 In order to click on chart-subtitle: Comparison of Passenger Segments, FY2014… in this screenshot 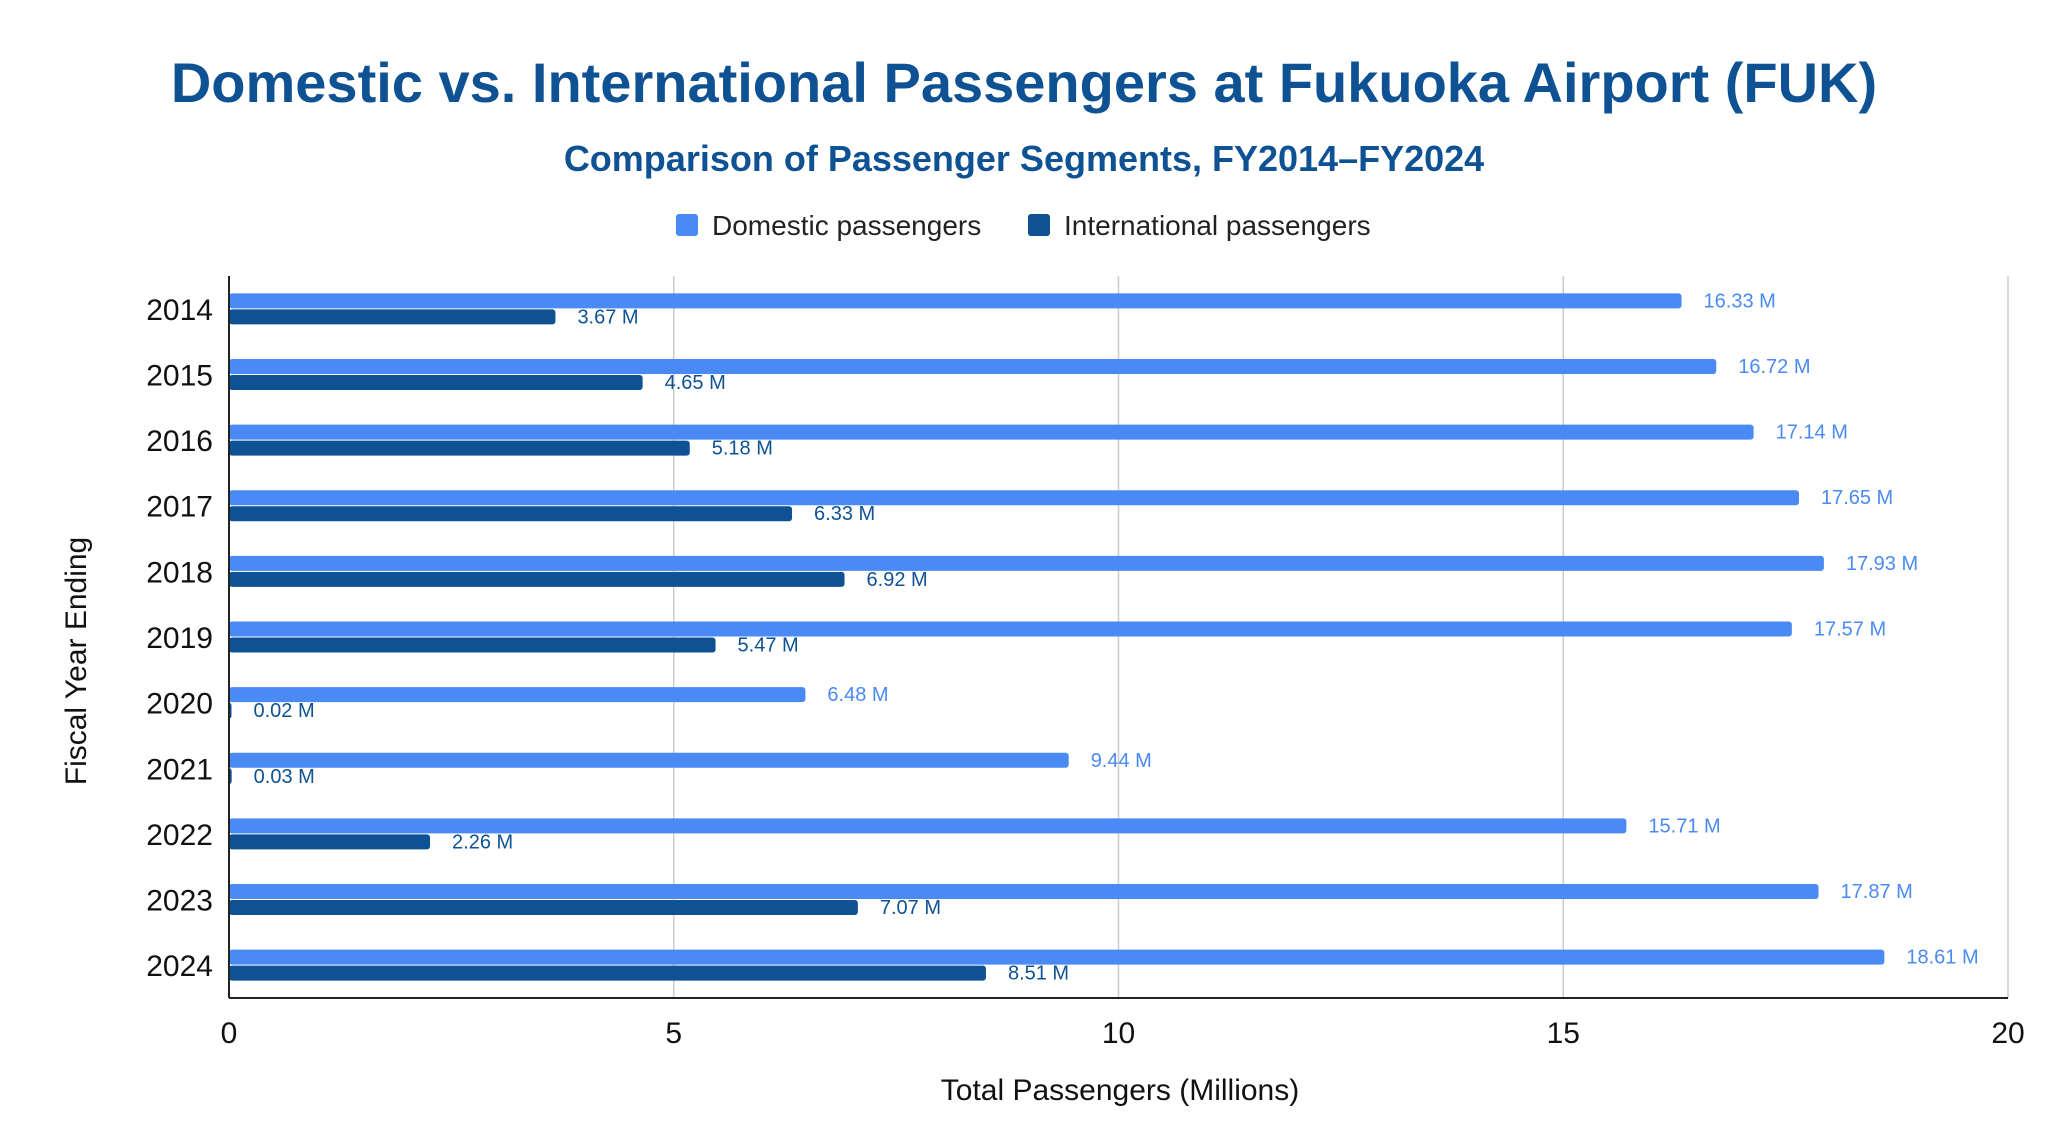, I will do `click(1024, 158)`.